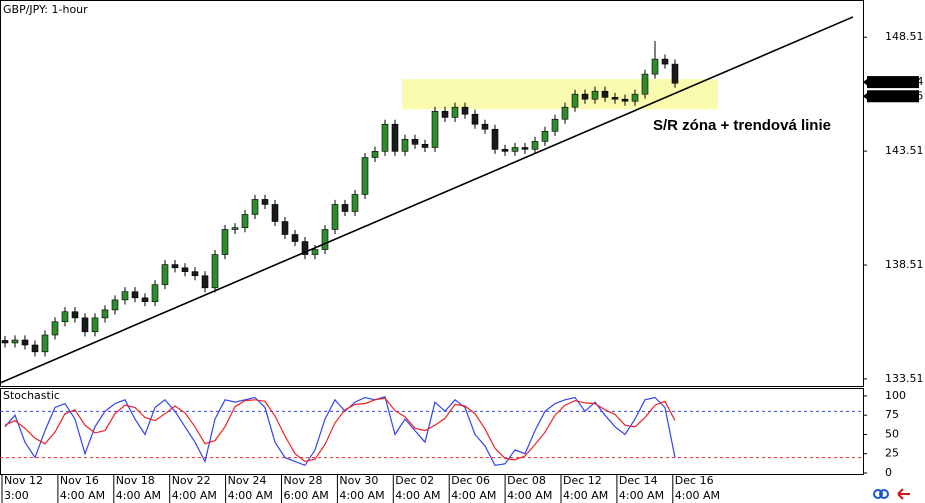 This screenshot has width=925, height=503. I want to click on toolbar-icons, so click(891, 494).